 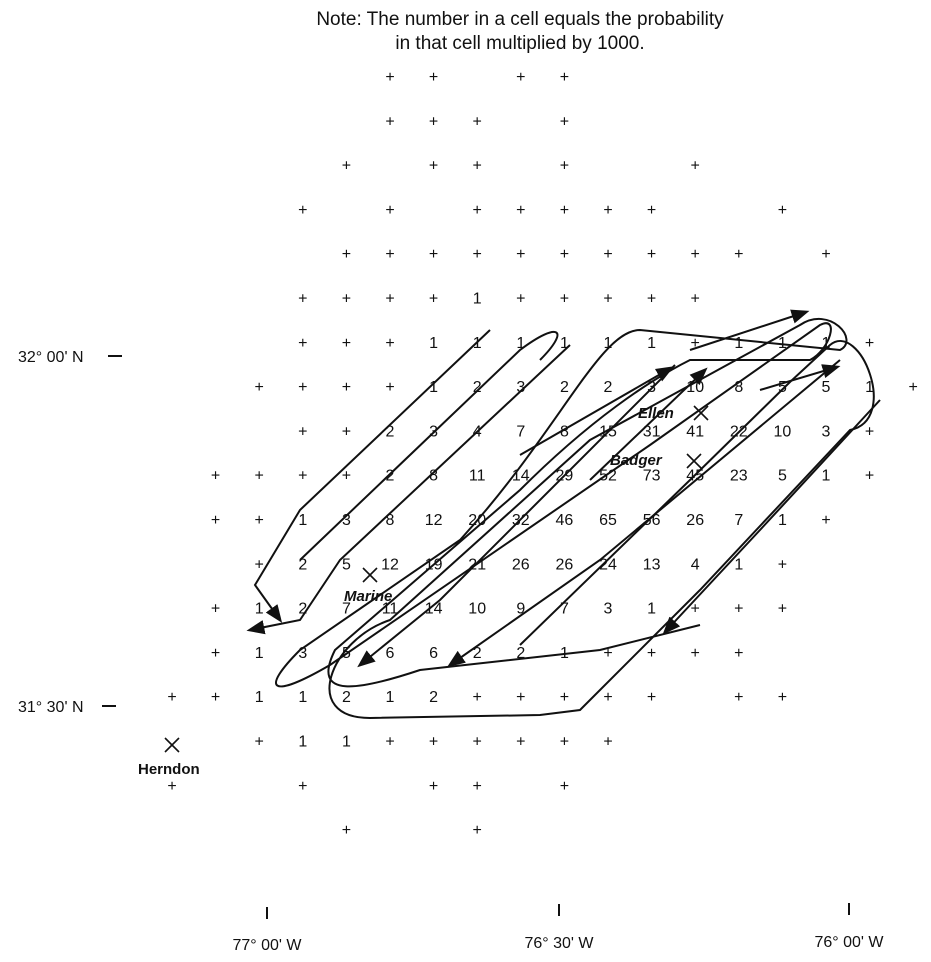 What do you see at coordinates (652, 431) in the screenshot?
I see `grid-cell-value: 31` at bounding box center [652, 431].